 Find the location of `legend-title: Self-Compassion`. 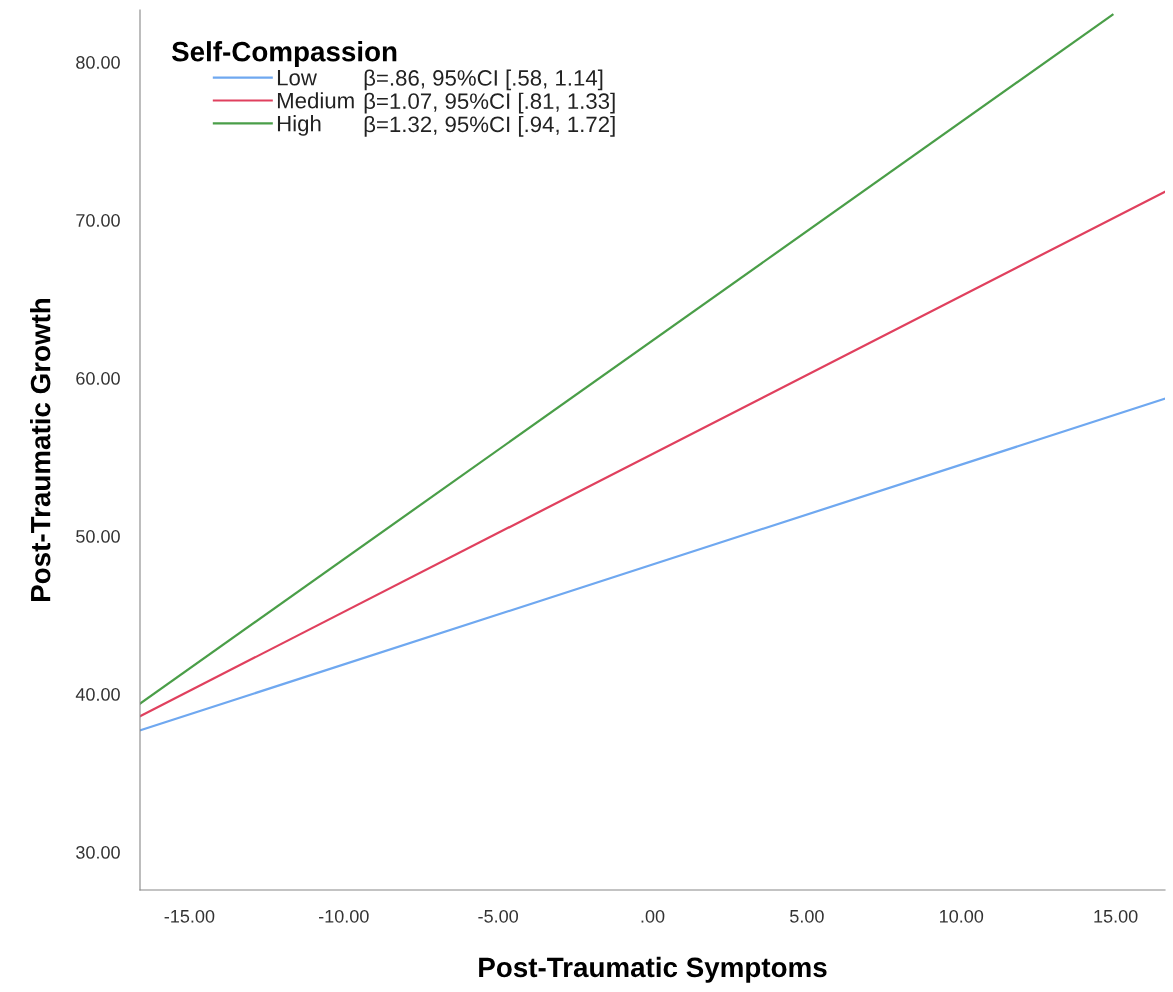

legend-title: Self-Compassion is located at coordinates (284, 54).